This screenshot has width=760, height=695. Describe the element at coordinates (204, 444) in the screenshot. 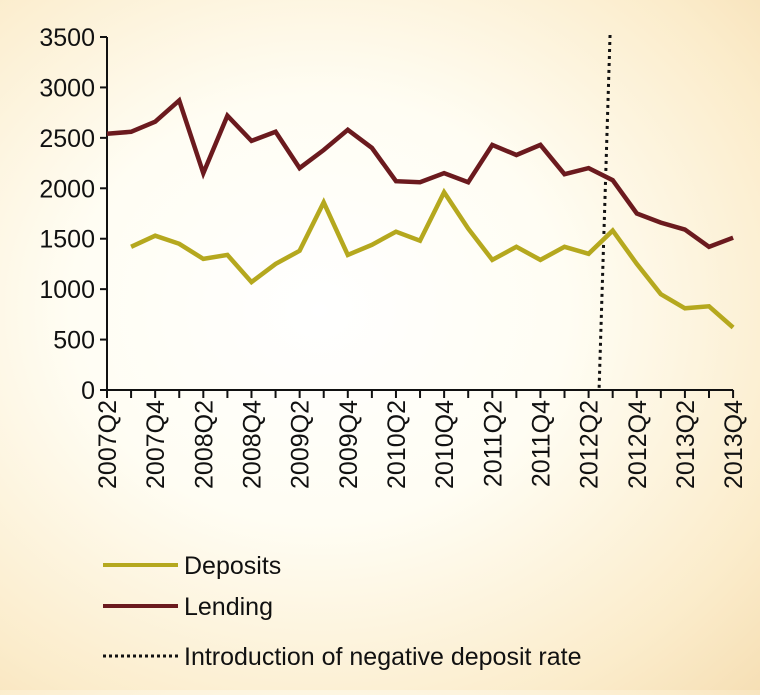

I see `x-tick-label: 2008Q2` at that location.